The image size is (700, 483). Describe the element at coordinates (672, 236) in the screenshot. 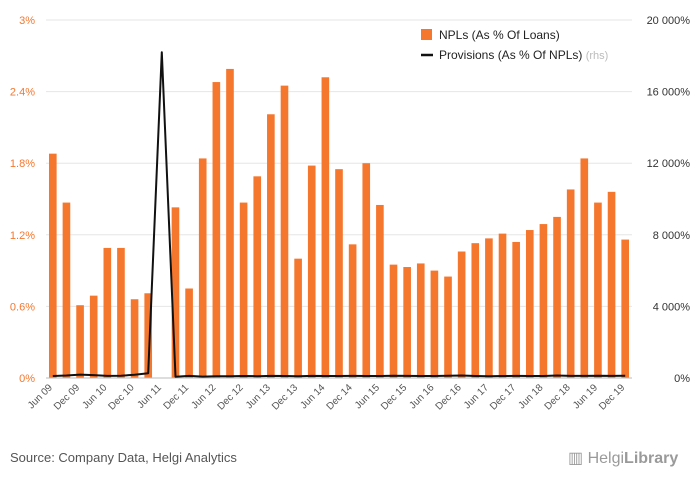

I see `y2-tick-label: 8 000%` at that location.